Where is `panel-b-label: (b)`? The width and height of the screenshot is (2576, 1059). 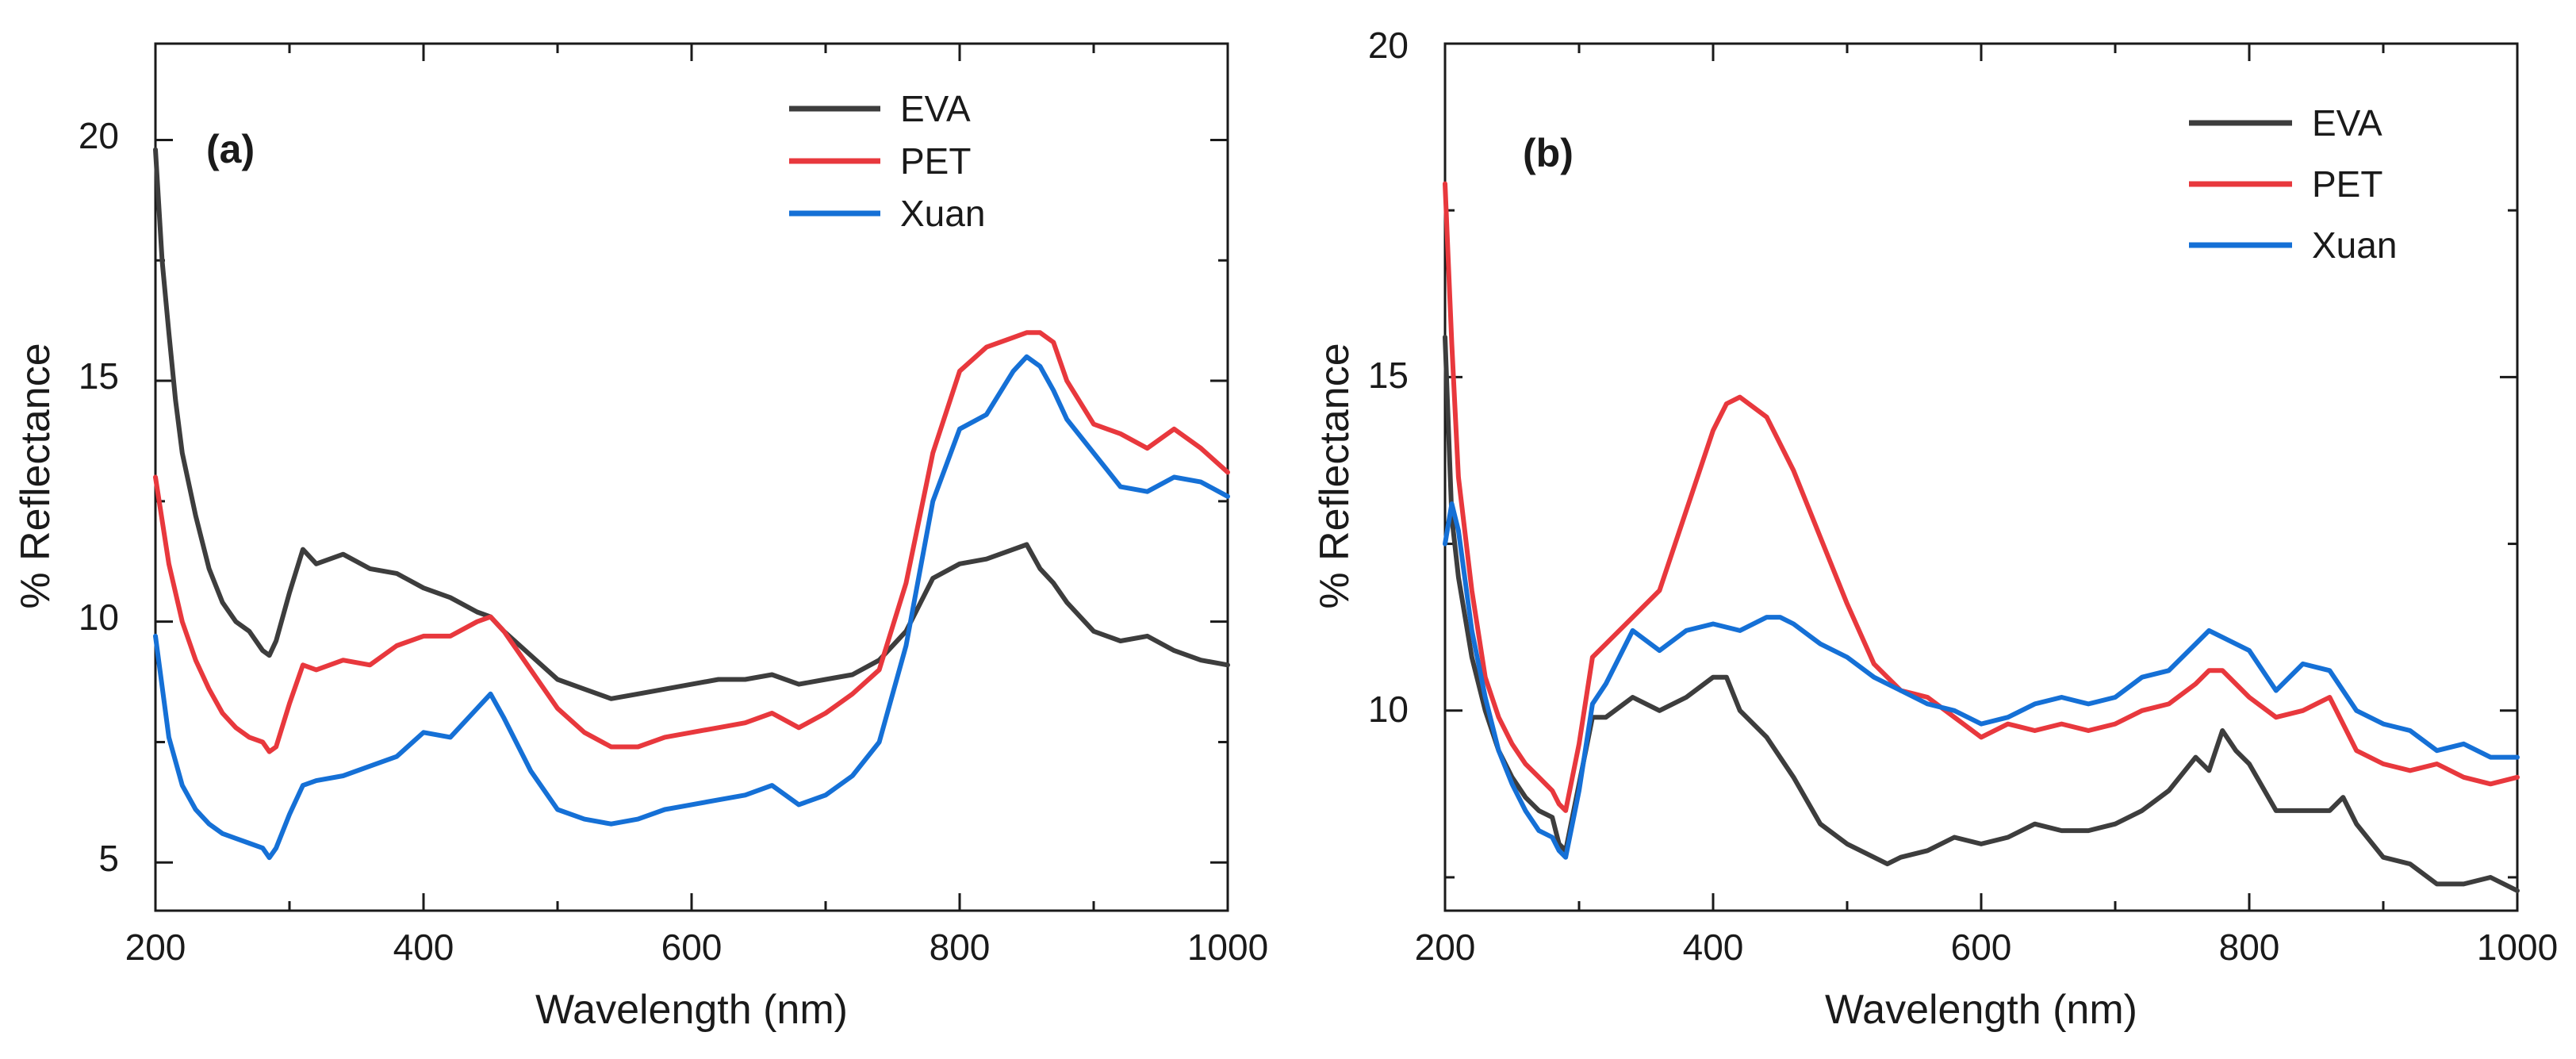
panel-b-label: (b) is located at coordinates (1548, 153).